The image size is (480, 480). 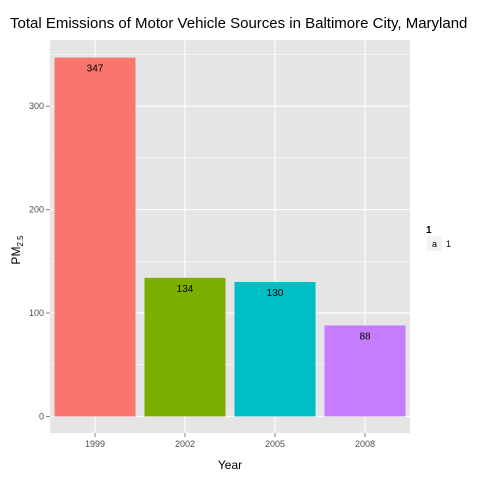 I want to click on x-axis-title: Year, so click(x=230, y=465).